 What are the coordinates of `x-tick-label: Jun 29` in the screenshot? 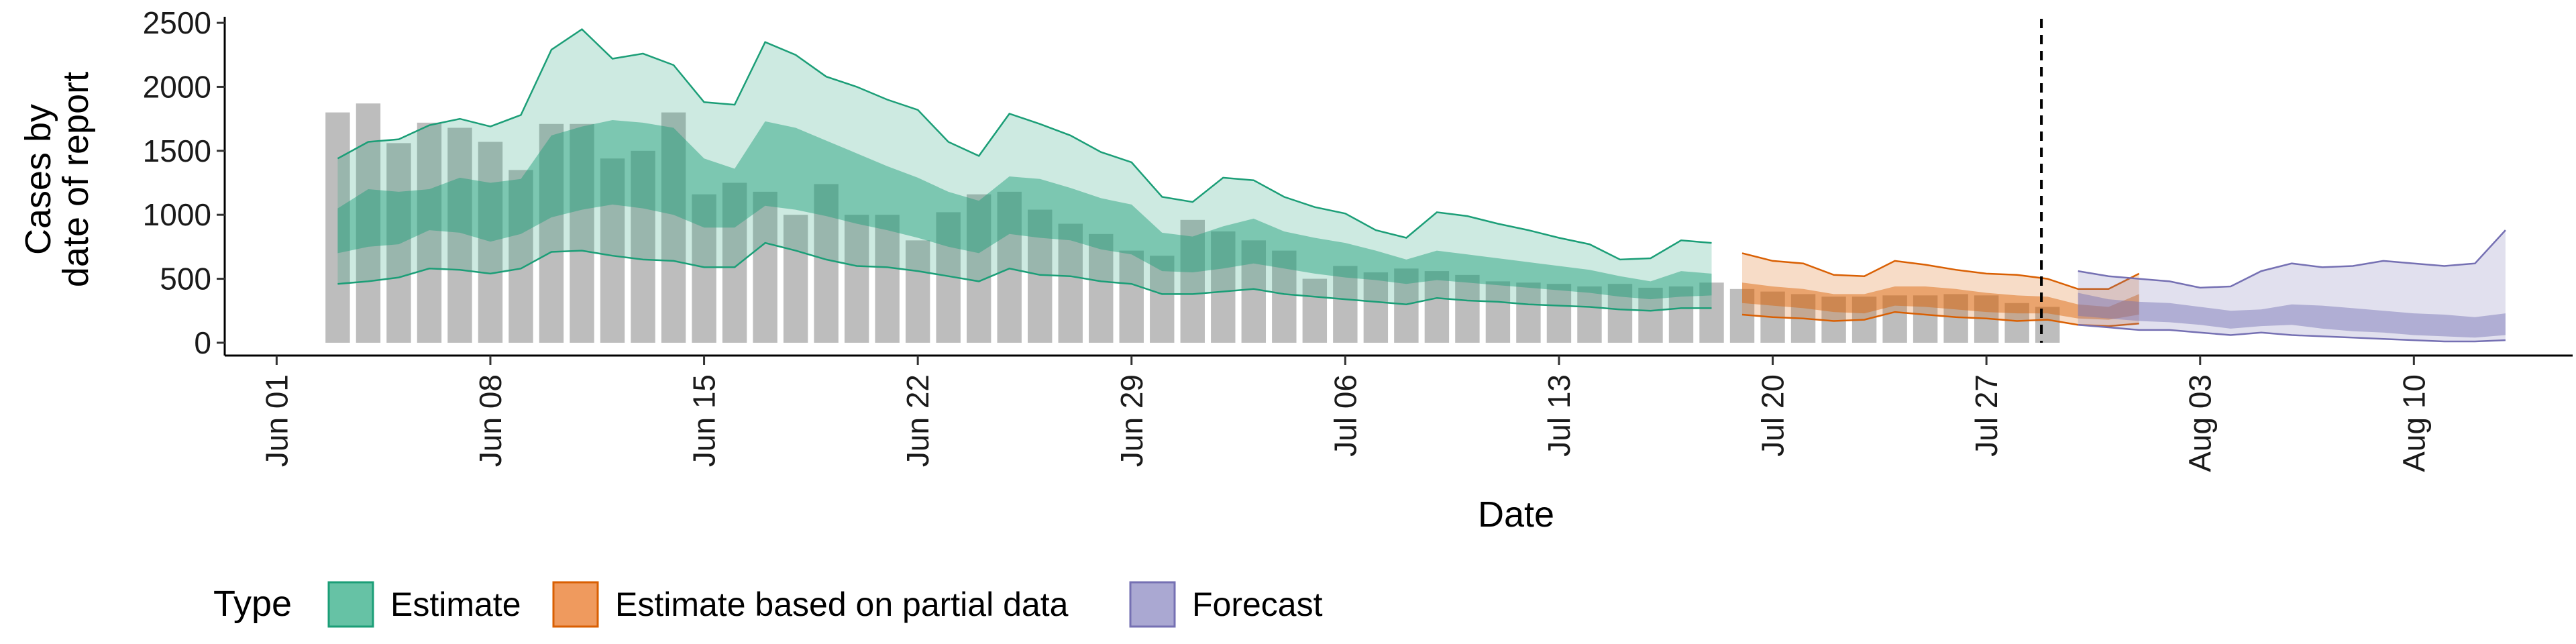 It's located at (1131, 420).